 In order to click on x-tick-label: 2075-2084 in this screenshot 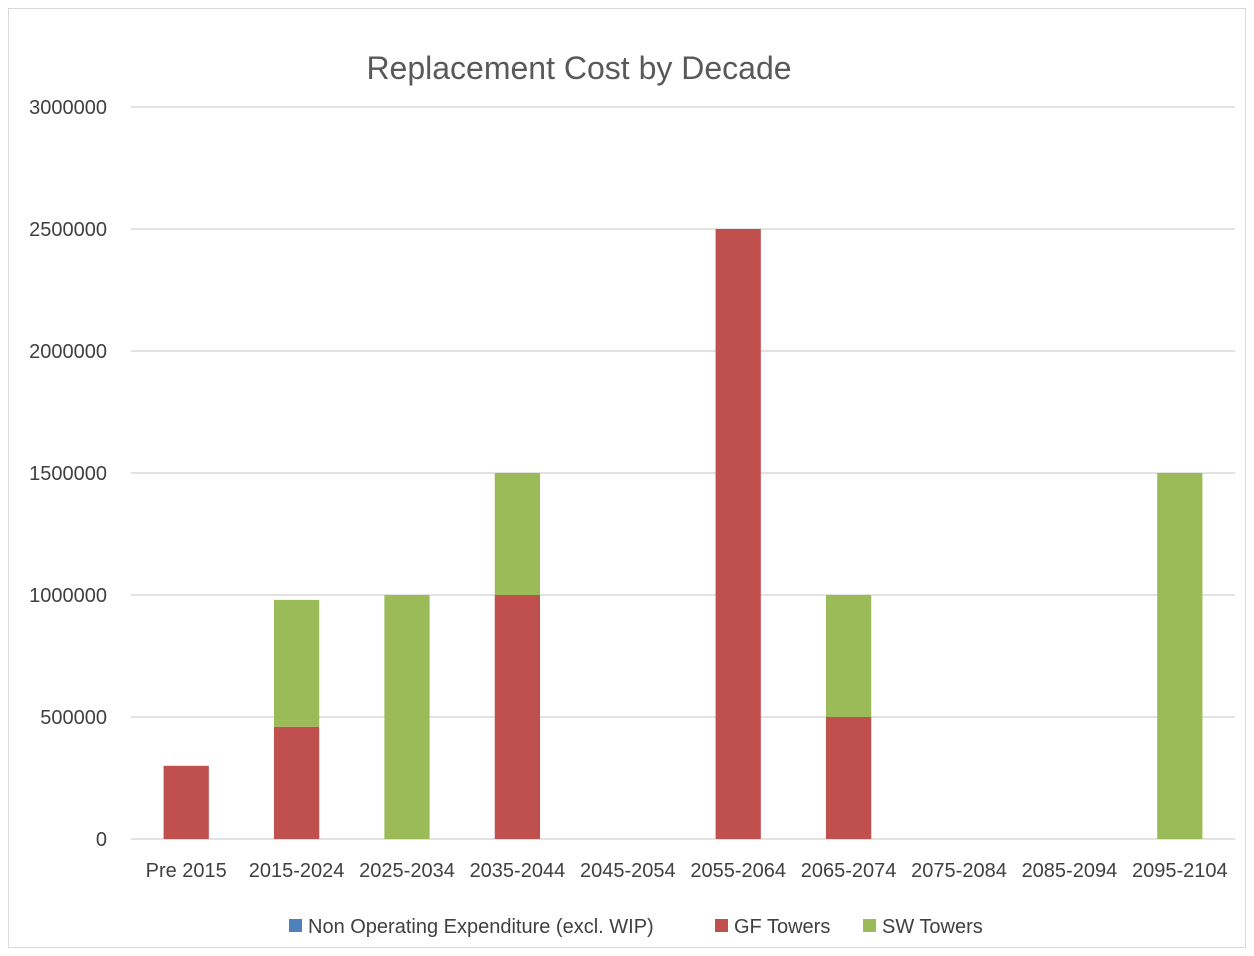, I will do `click(959, 871)`.